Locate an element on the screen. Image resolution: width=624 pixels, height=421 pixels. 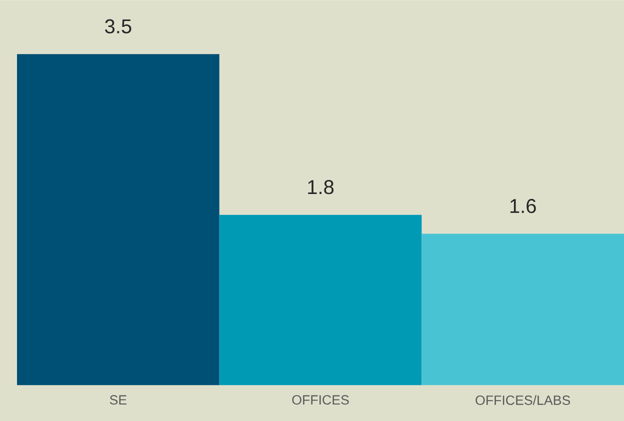
data-label: 3.5 is located at coordinates (118, 26).